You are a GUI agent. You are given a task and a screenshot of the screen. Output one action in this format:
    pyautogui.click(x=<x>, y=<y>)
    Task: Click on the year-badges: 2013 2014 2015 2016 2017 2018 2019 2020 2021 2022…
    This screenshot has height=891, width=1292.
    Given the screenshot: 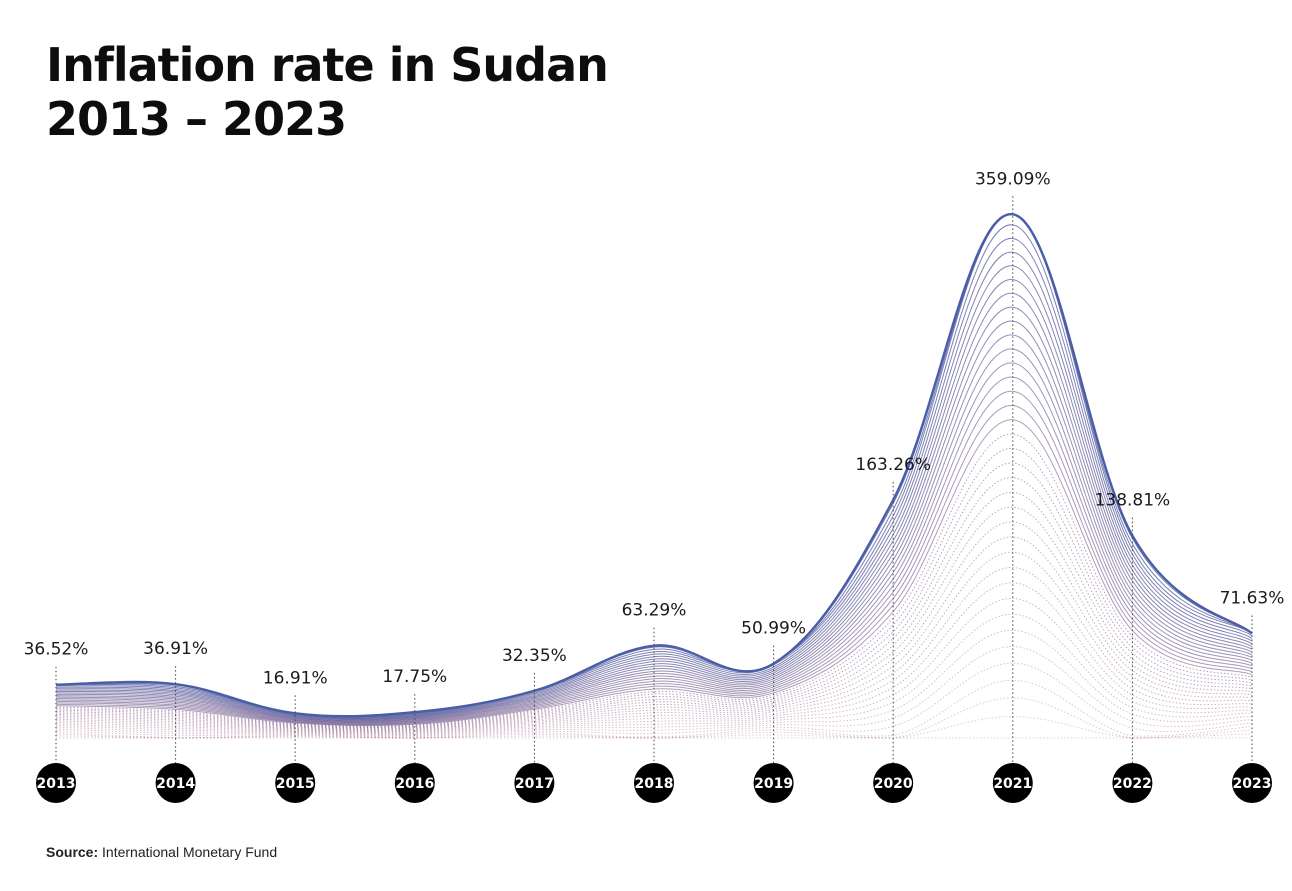 What is the action you would take?
    pyautogui.click(x=654, y=783)
    